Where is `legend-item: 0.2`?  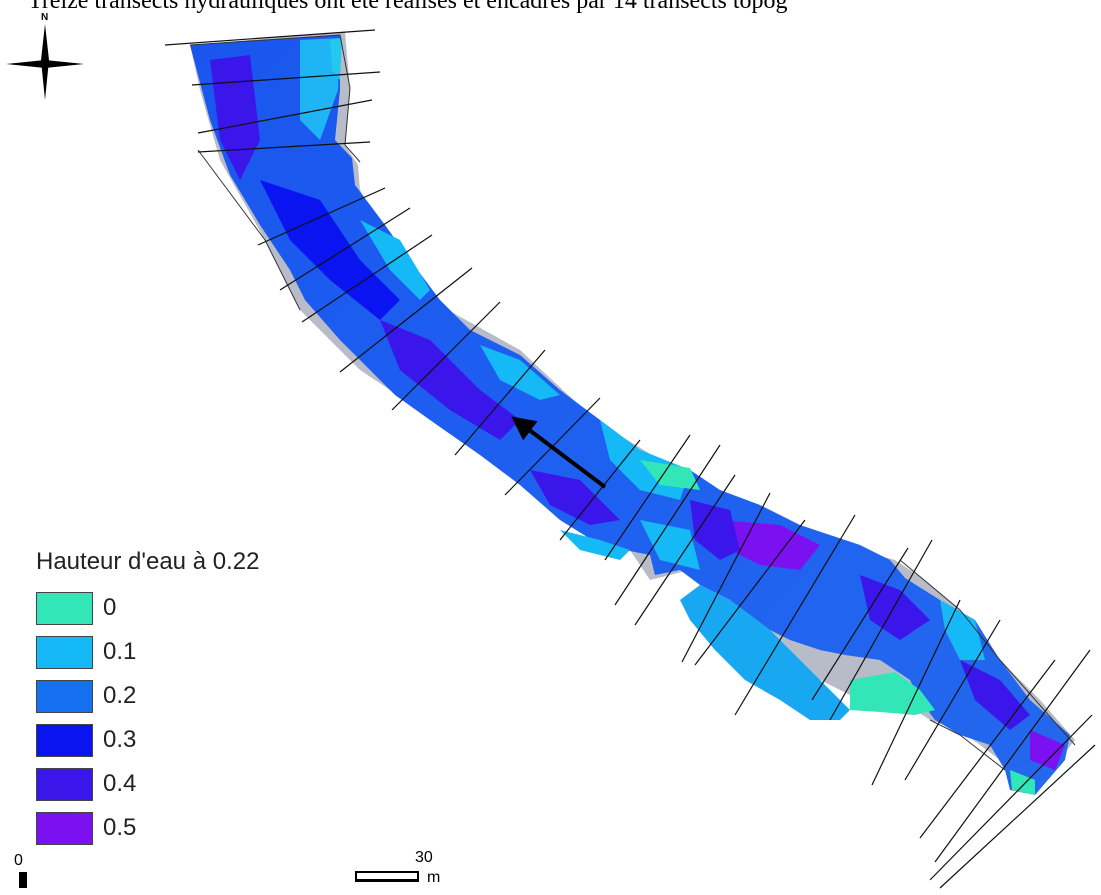 legend-item: 0.2 is located at coordinates (147, 696).